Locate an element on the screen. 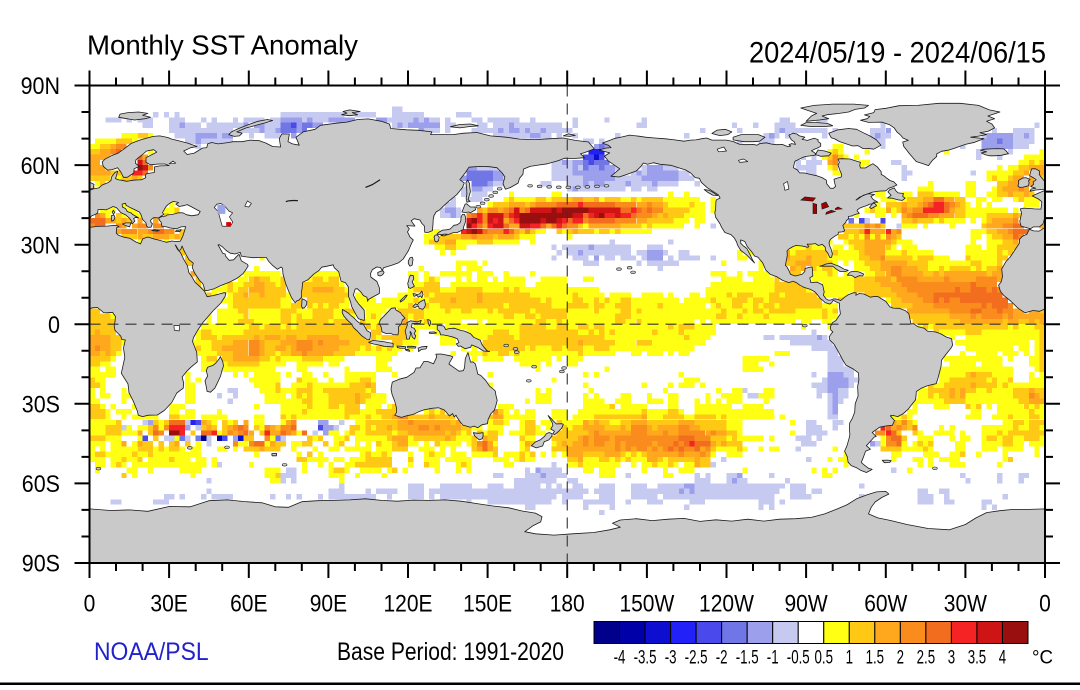  svg-text: 30N is located at coordinates (40, 245).